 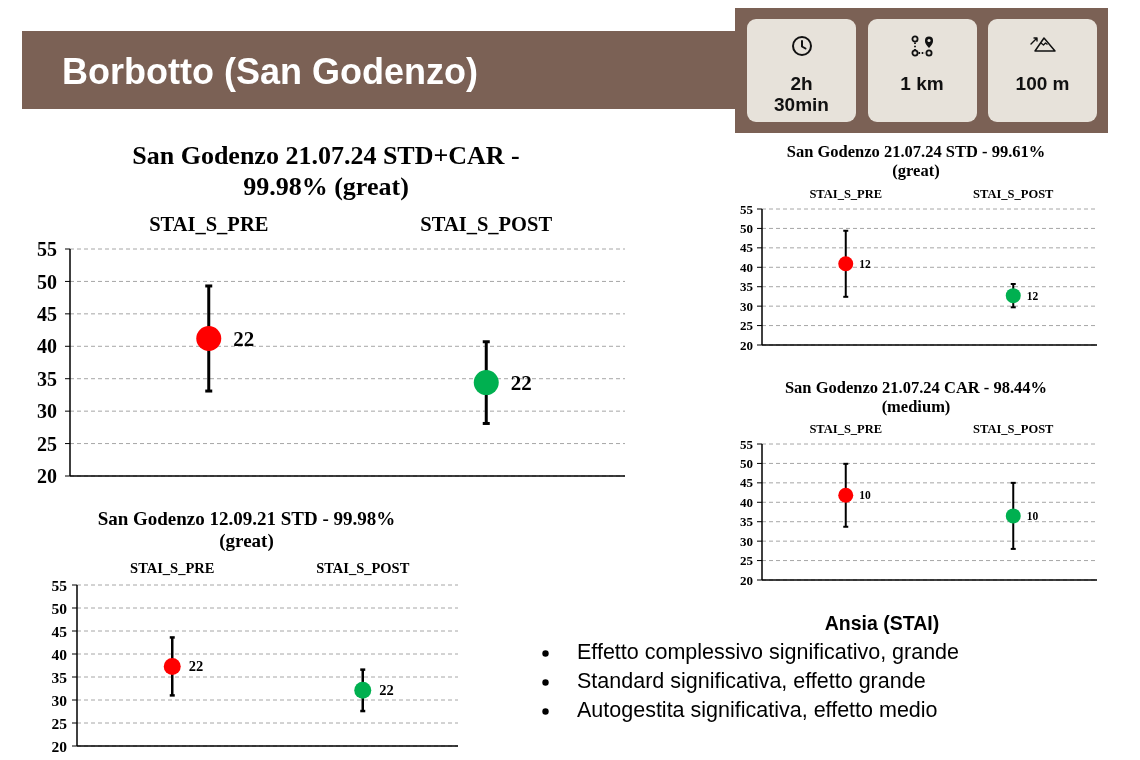 I want to click on text: 100 m, so click(x=1042, y=83).